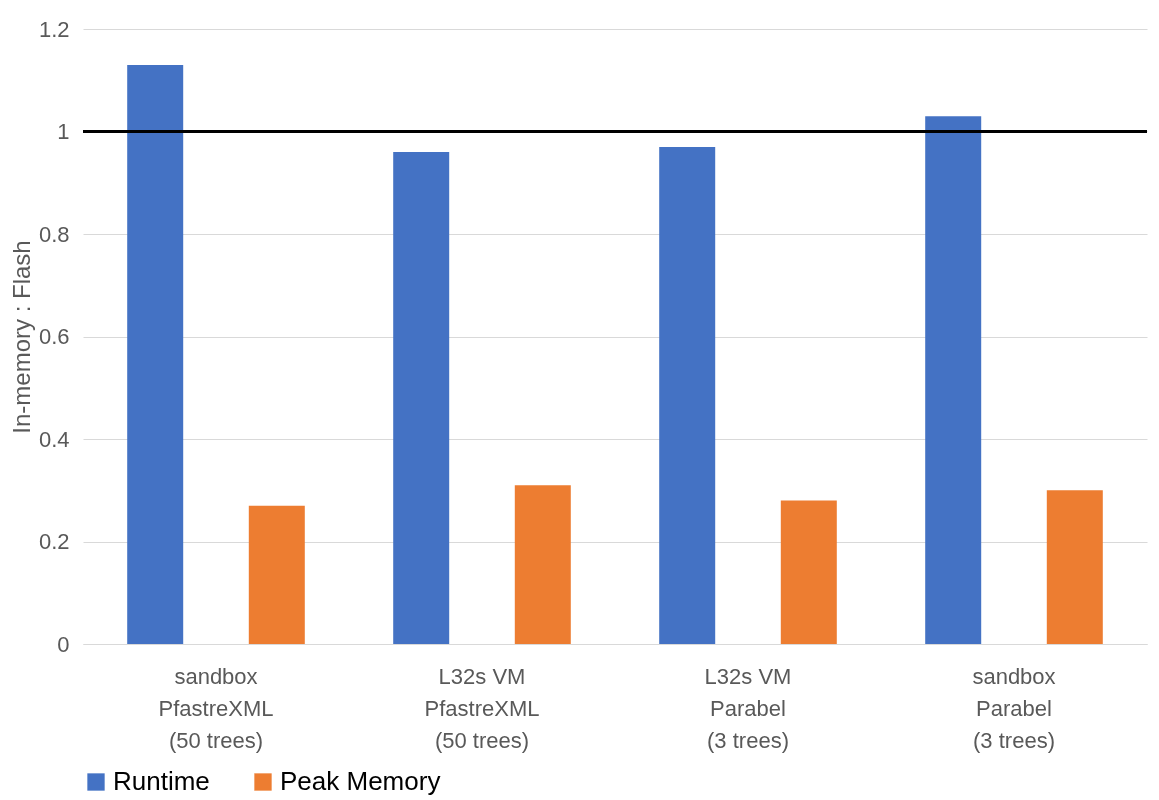 This screenshot has width=1159, height=800. Describe the element at coordinates (482, 708) in the screenshot. I see `x-tick-label: L32s VM PfastreXML (50 trees)` at that location.